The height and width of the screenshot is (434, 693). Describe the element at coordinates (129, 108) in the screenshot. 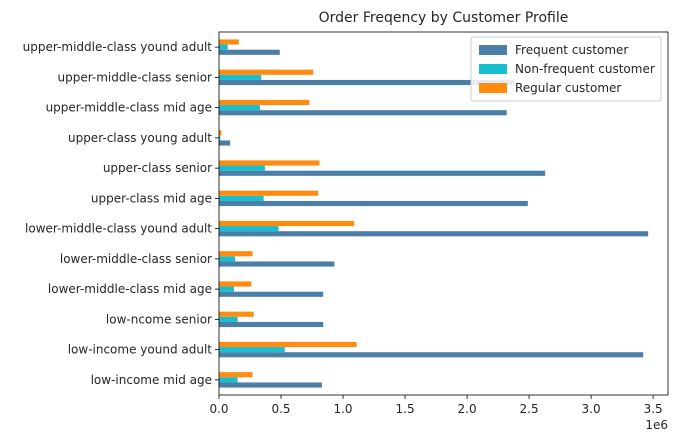

I see `y-tick-label: upper-middle-class mid age` at that location.